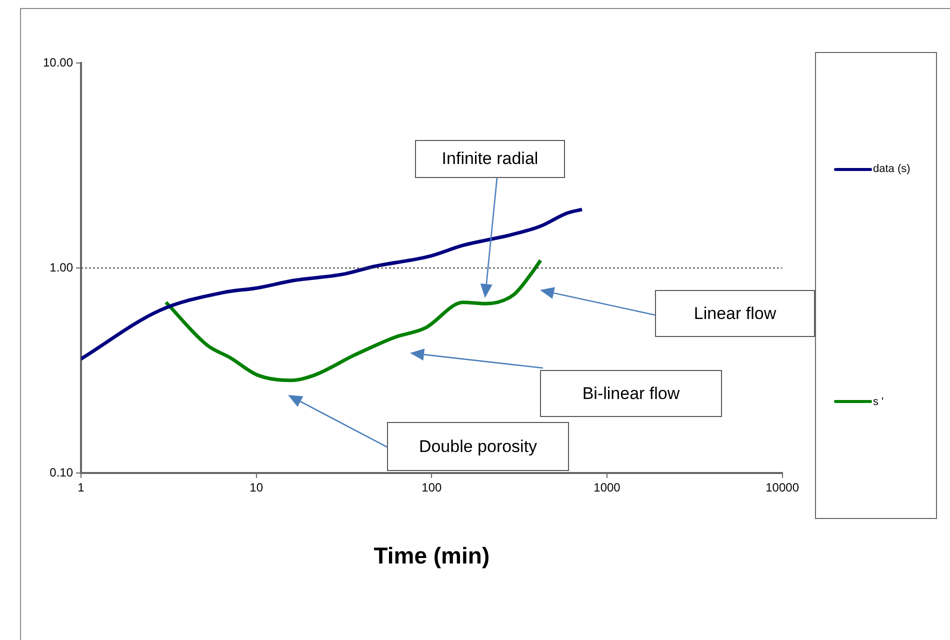  Describe the element at coordinates (432, 555) in the screenshot. I see `x-axis-title: Time (min)` at that location.